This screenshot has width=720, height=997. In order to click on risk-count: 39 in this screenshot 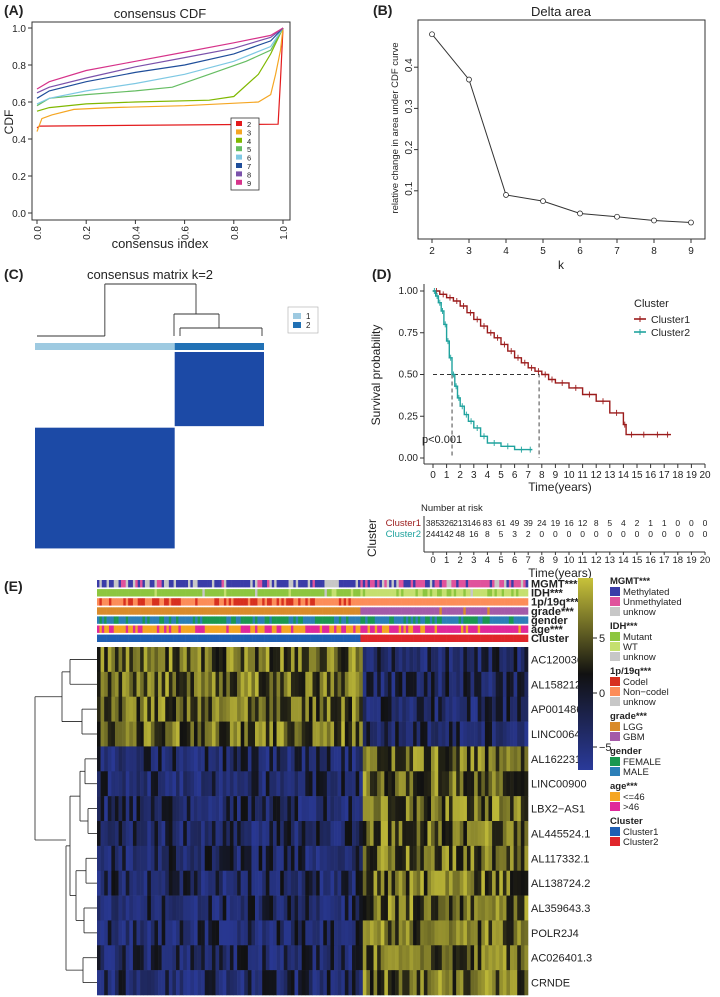, I will do `click(528, 523)`.